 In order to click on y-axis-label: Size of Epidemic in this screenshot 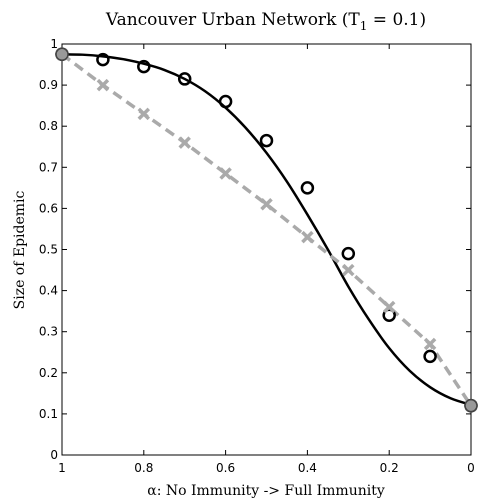, I will do `click(20, 249)`.